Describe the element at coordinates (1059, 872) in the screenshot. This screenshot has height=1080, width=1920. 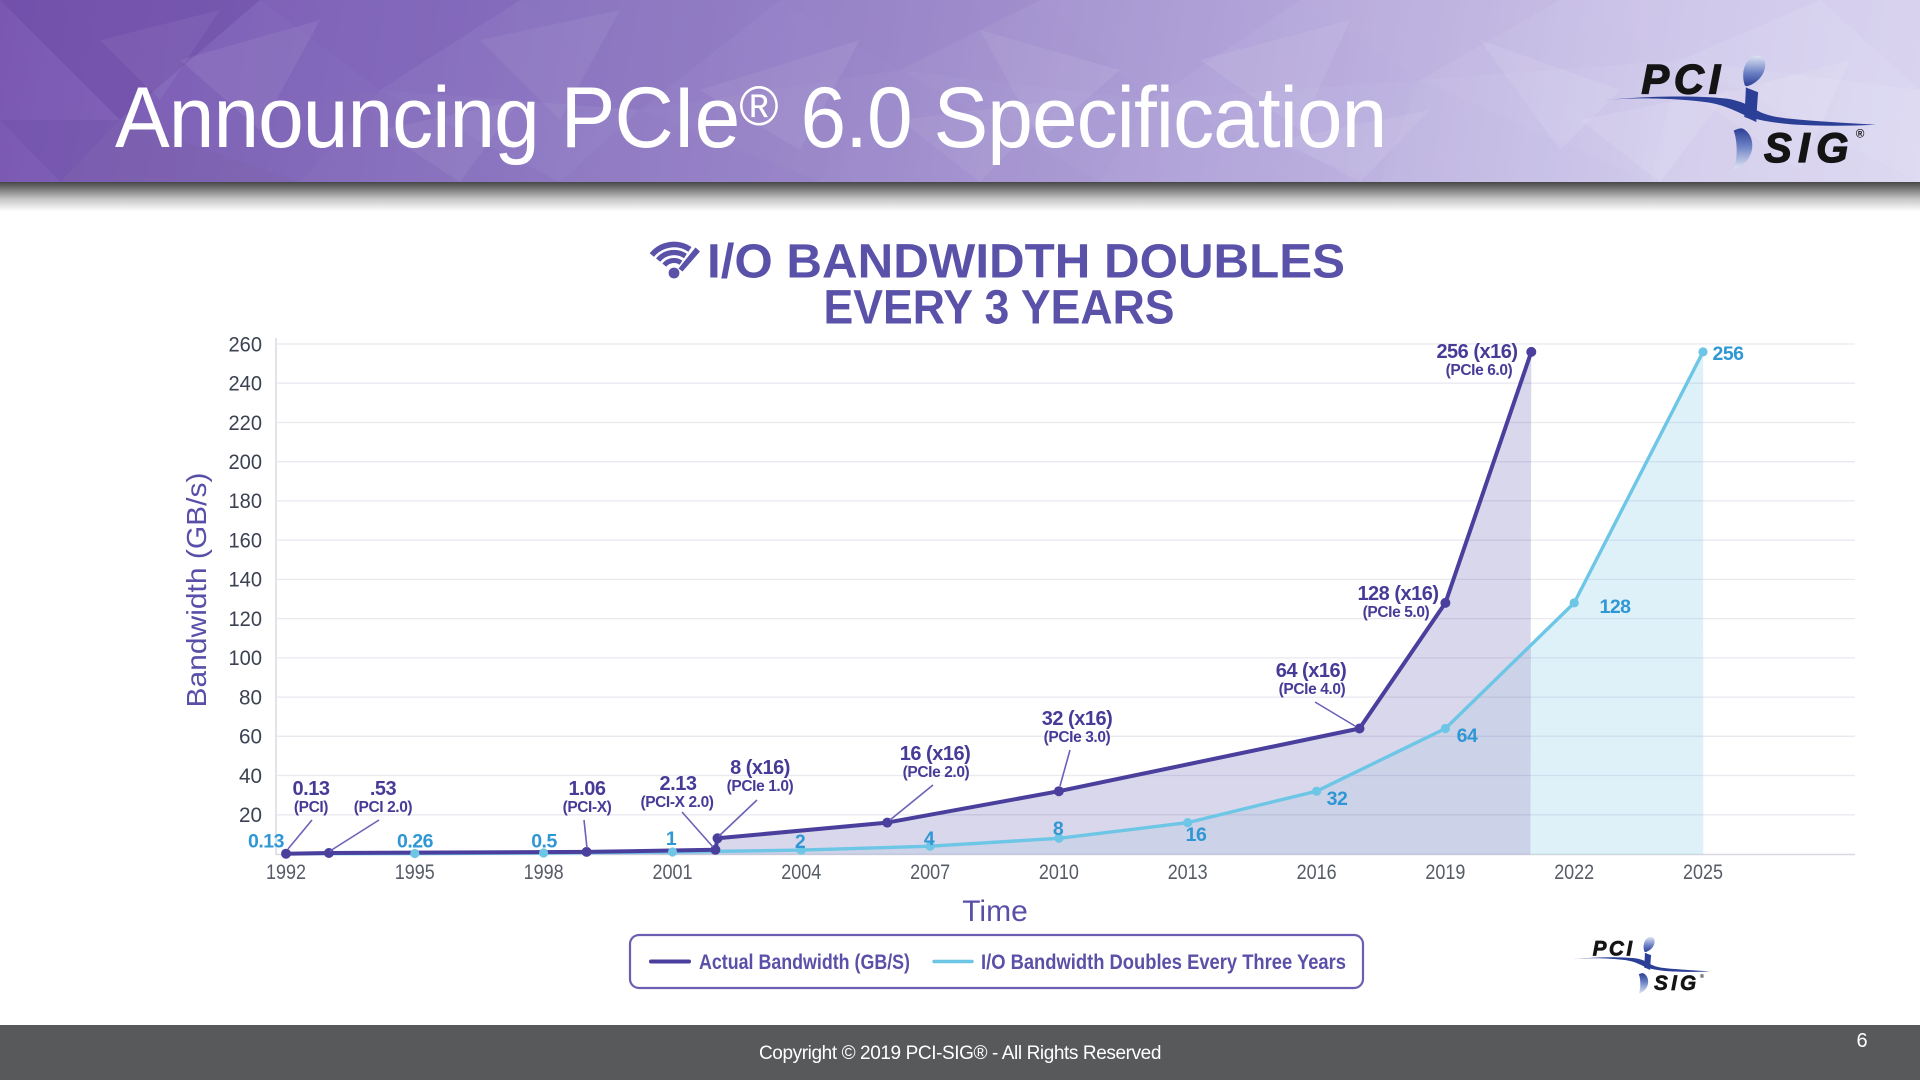
I see `svg-text: 2010` at that location.